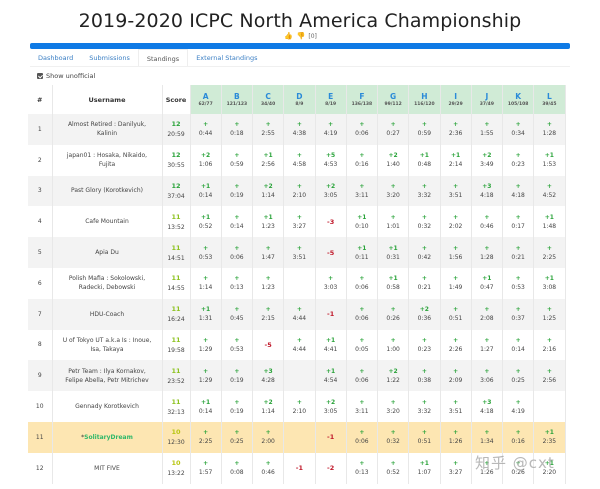 The height and width of the screenshot is (489, 600). Describe the element at coordinates (487, 252) in the screenshot. I see `problem-cell: +1:28` at that location.